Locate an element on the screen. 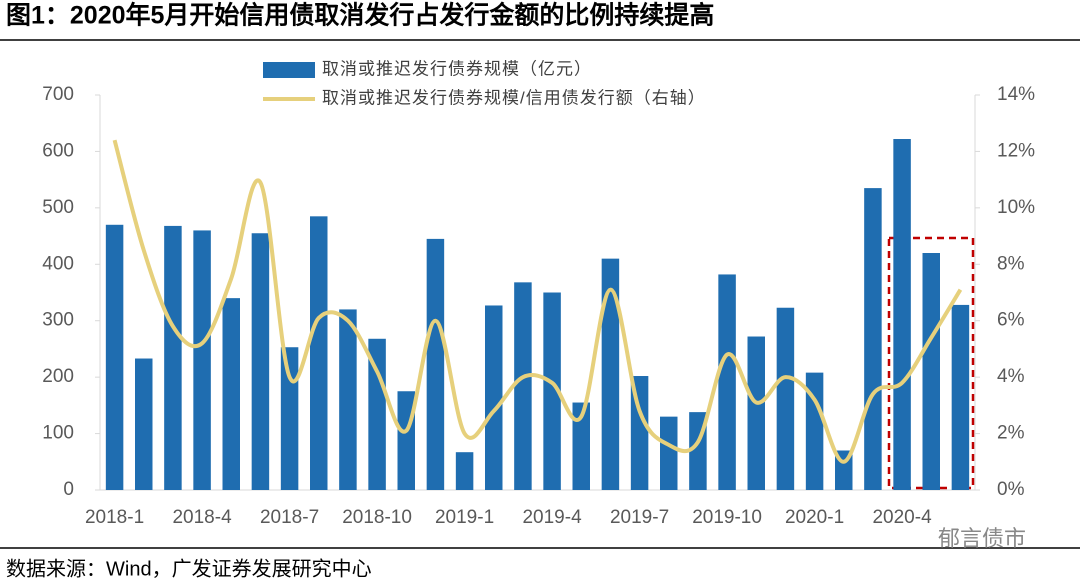  x-tick-label: 2019-7 is located at coordinates (639, 517).